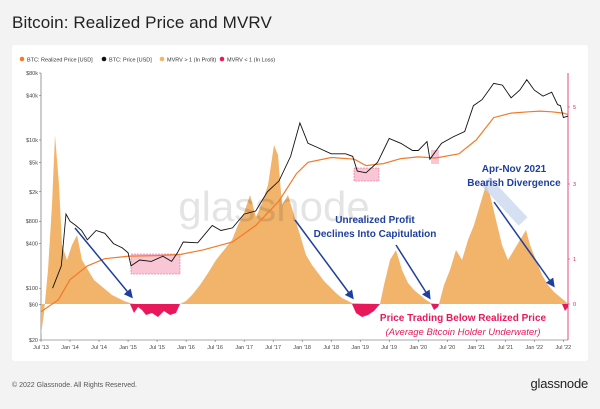  Describe the element at coordinates (70, 348) in the screenshot. I see `x-tick-label: Jan '14` at that location.